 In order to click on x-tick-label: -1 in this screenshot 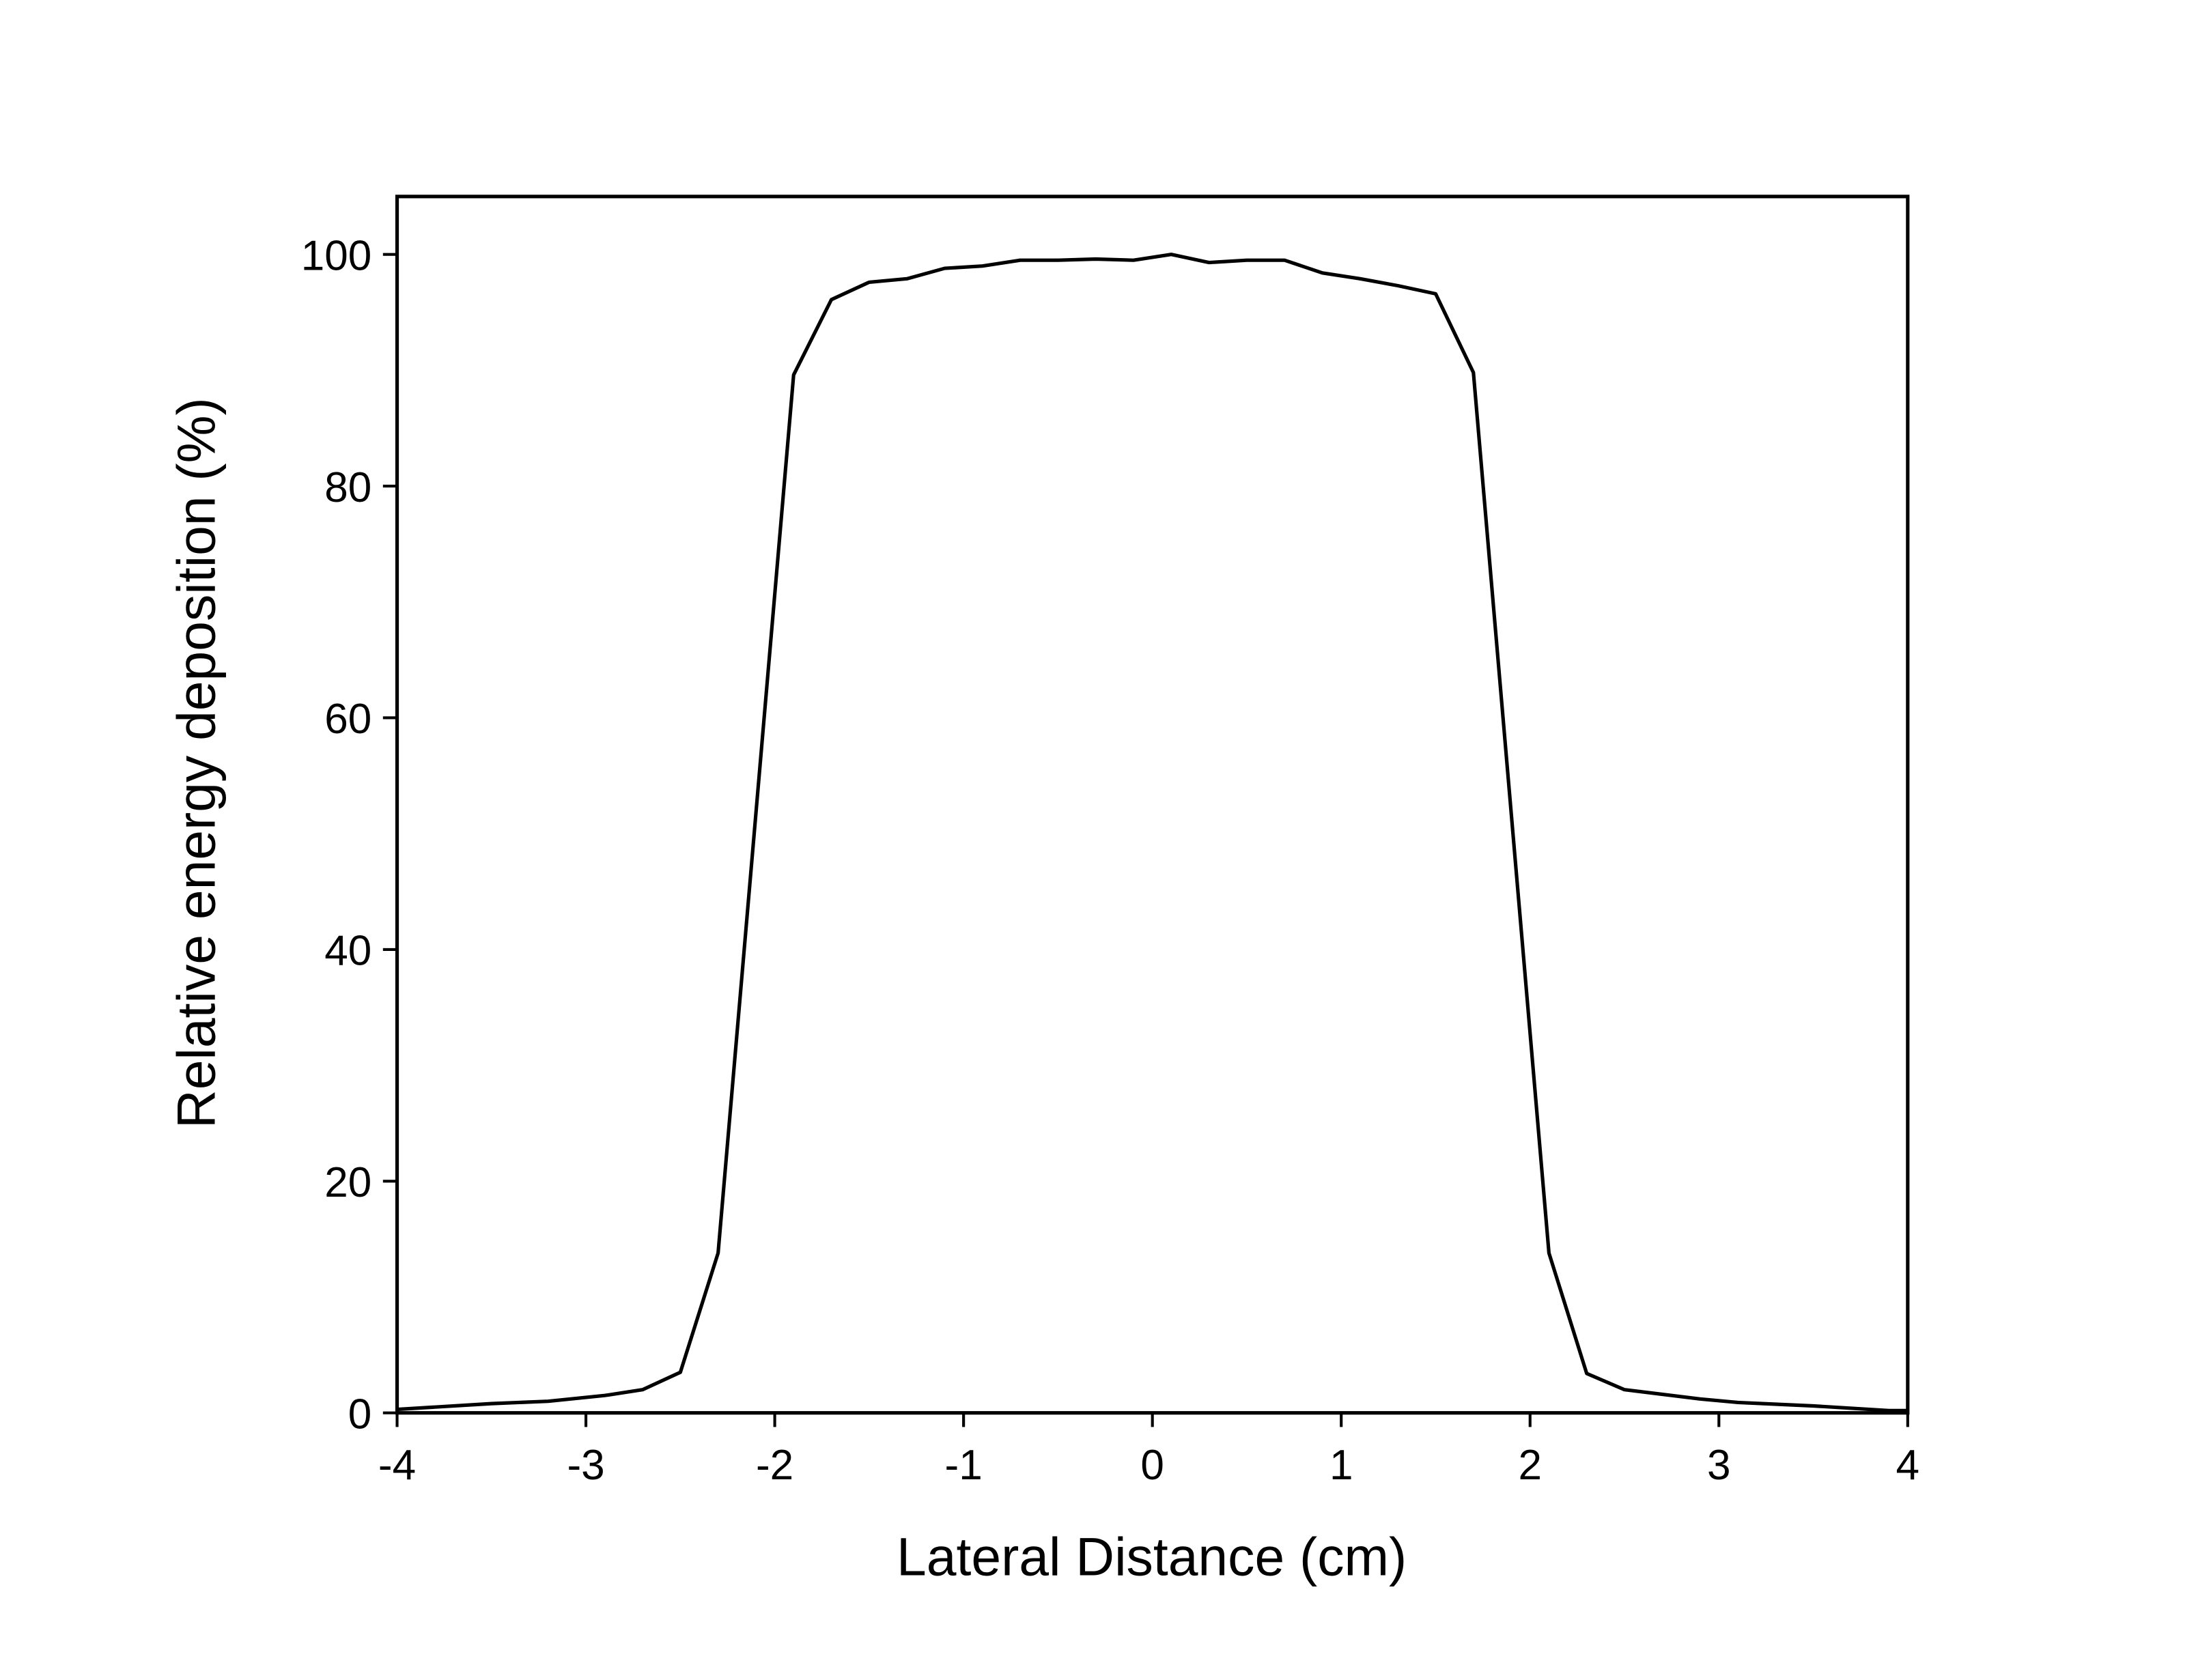, I will do `click(964, 1465)`.